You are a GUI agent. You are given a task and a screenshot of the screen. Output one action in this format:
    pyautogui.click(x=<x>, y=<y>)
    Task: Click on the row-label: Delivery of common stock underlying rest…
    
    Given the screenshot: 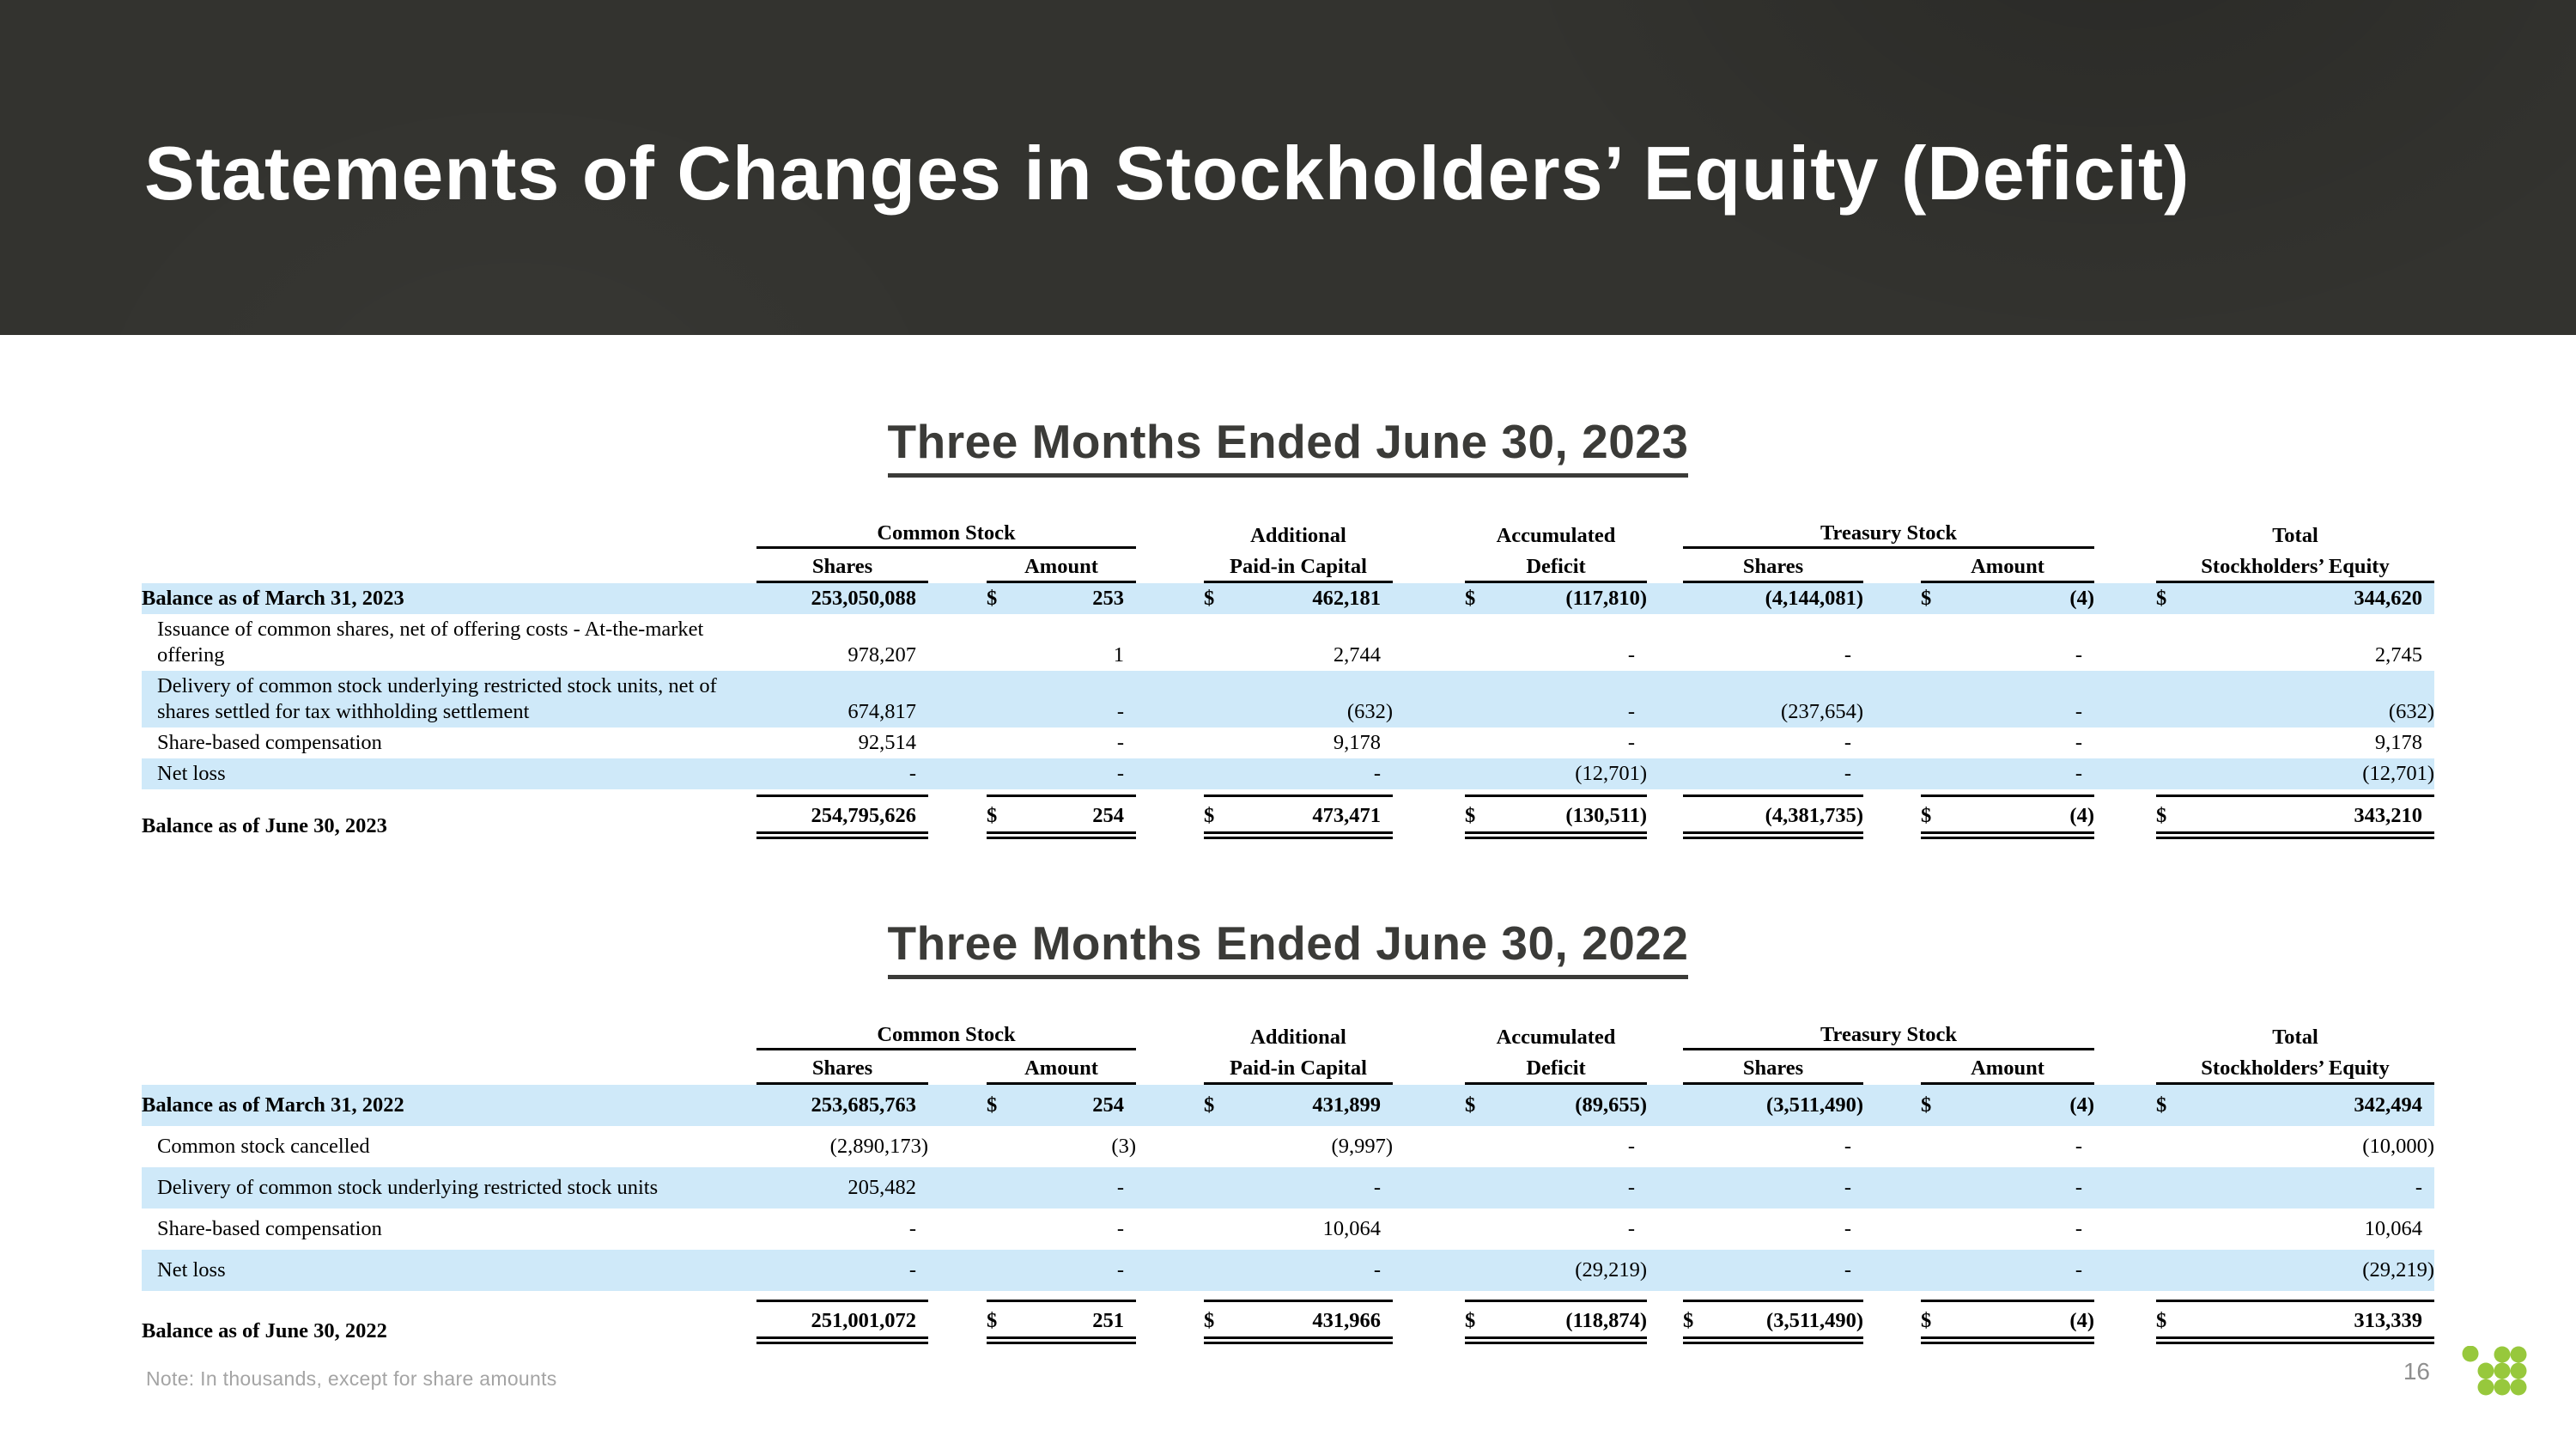 What is the action you would take?
    pyautogui.click(x=408, y=1187)
    